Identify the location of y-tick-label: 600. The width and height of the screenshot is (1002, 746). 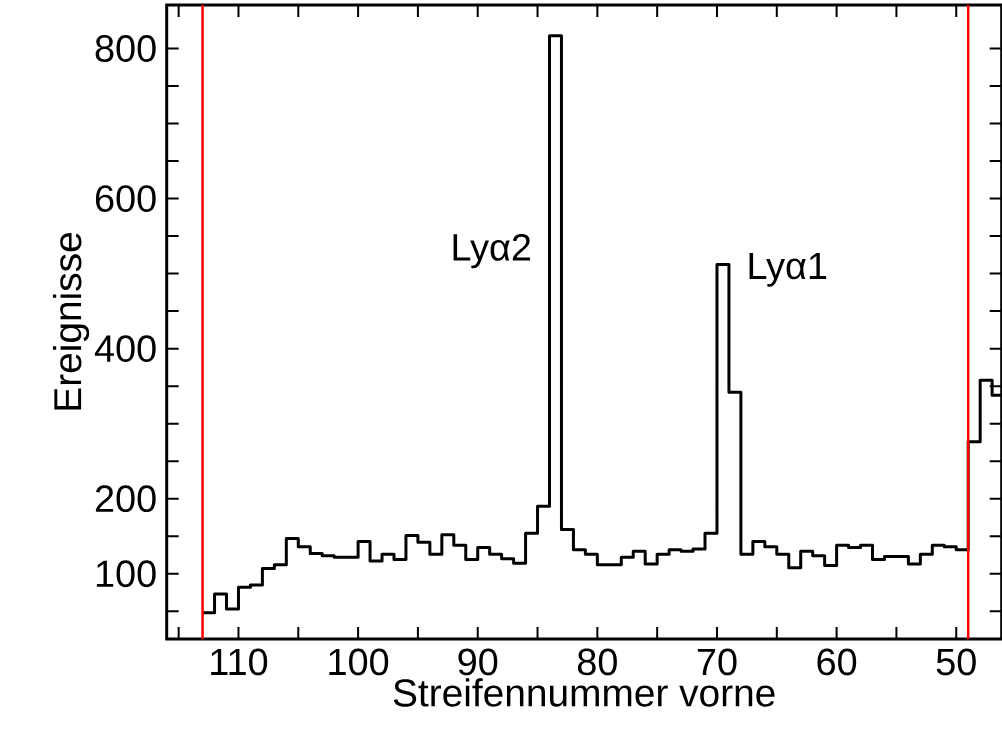
(125, 198).